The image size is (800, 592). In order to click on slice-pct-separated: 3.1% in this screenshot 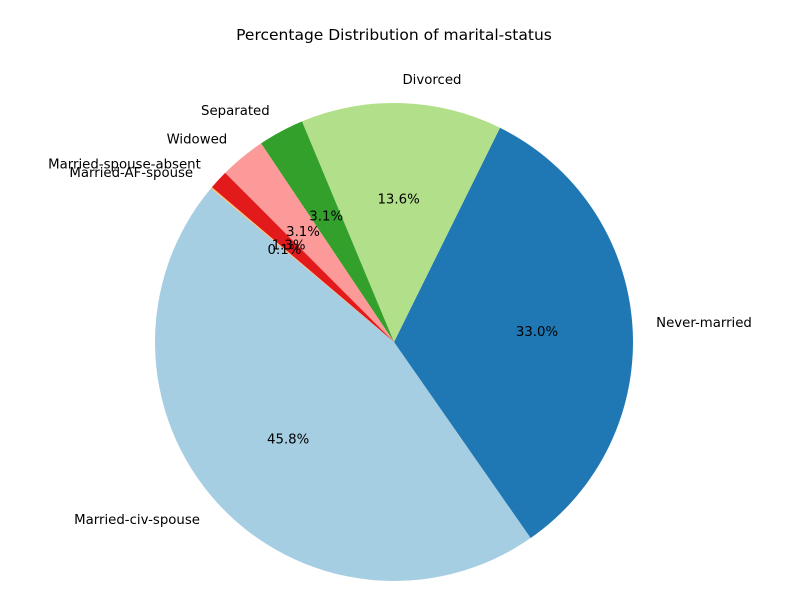, I will do `click(326, 216)`.